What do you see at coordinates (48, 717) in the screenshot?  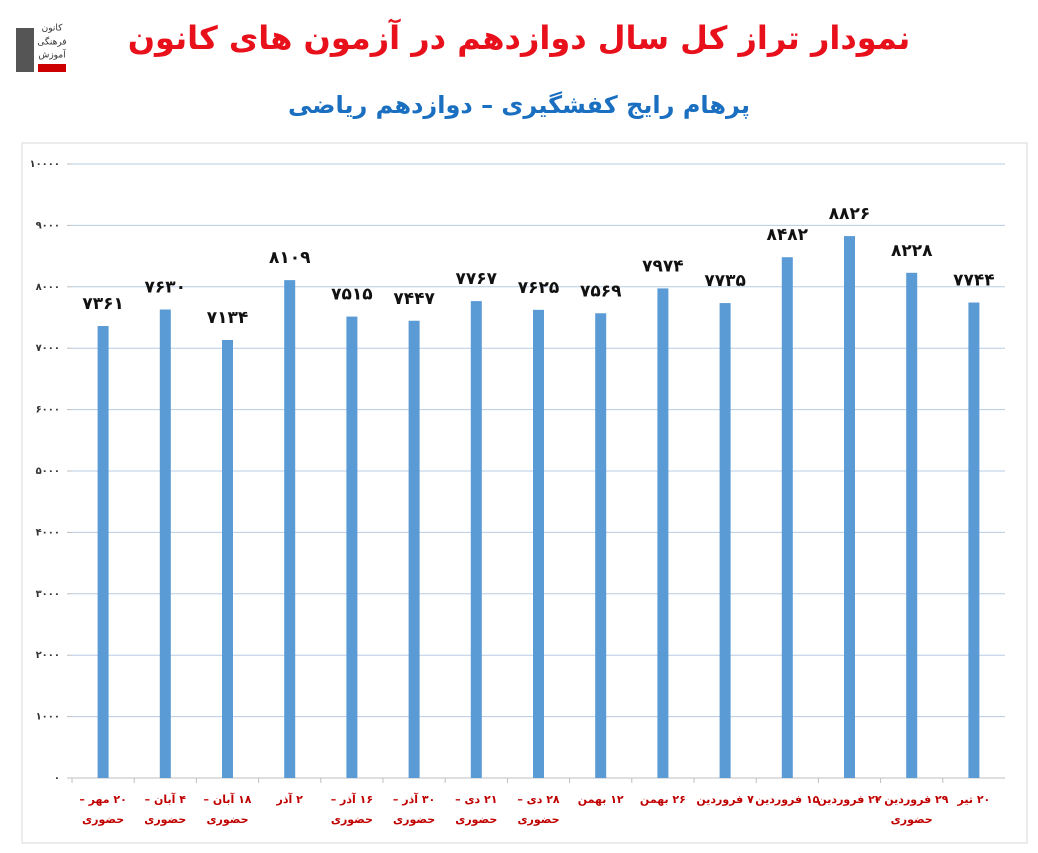 I see `y-tick-label: ۱۰۰۰` at bounding box center [48, 717].